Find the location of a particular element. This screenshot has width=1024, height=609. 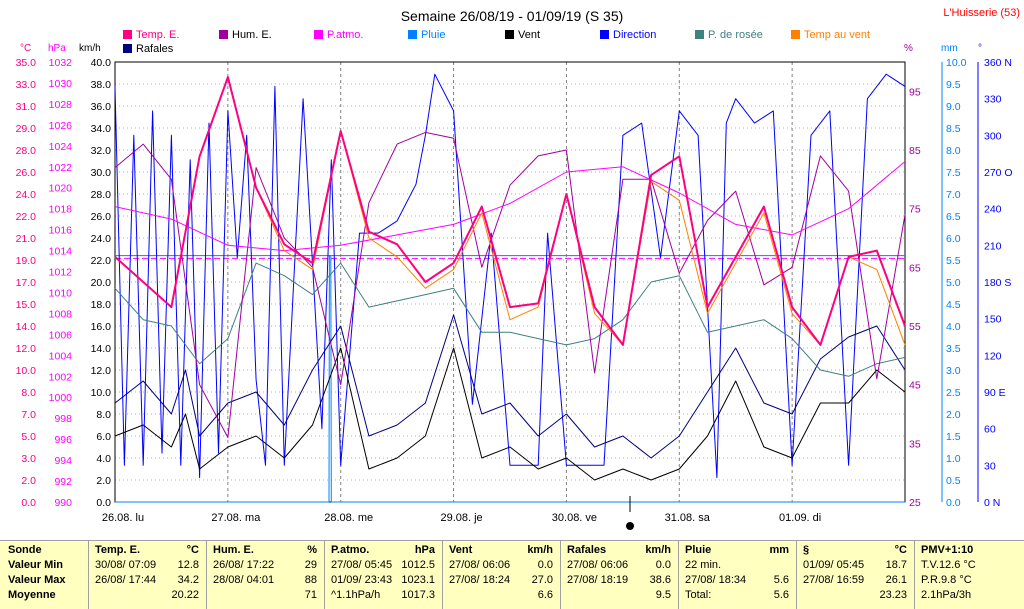

stats-temp-min: 12.8 is located at coordinates (188, 565).